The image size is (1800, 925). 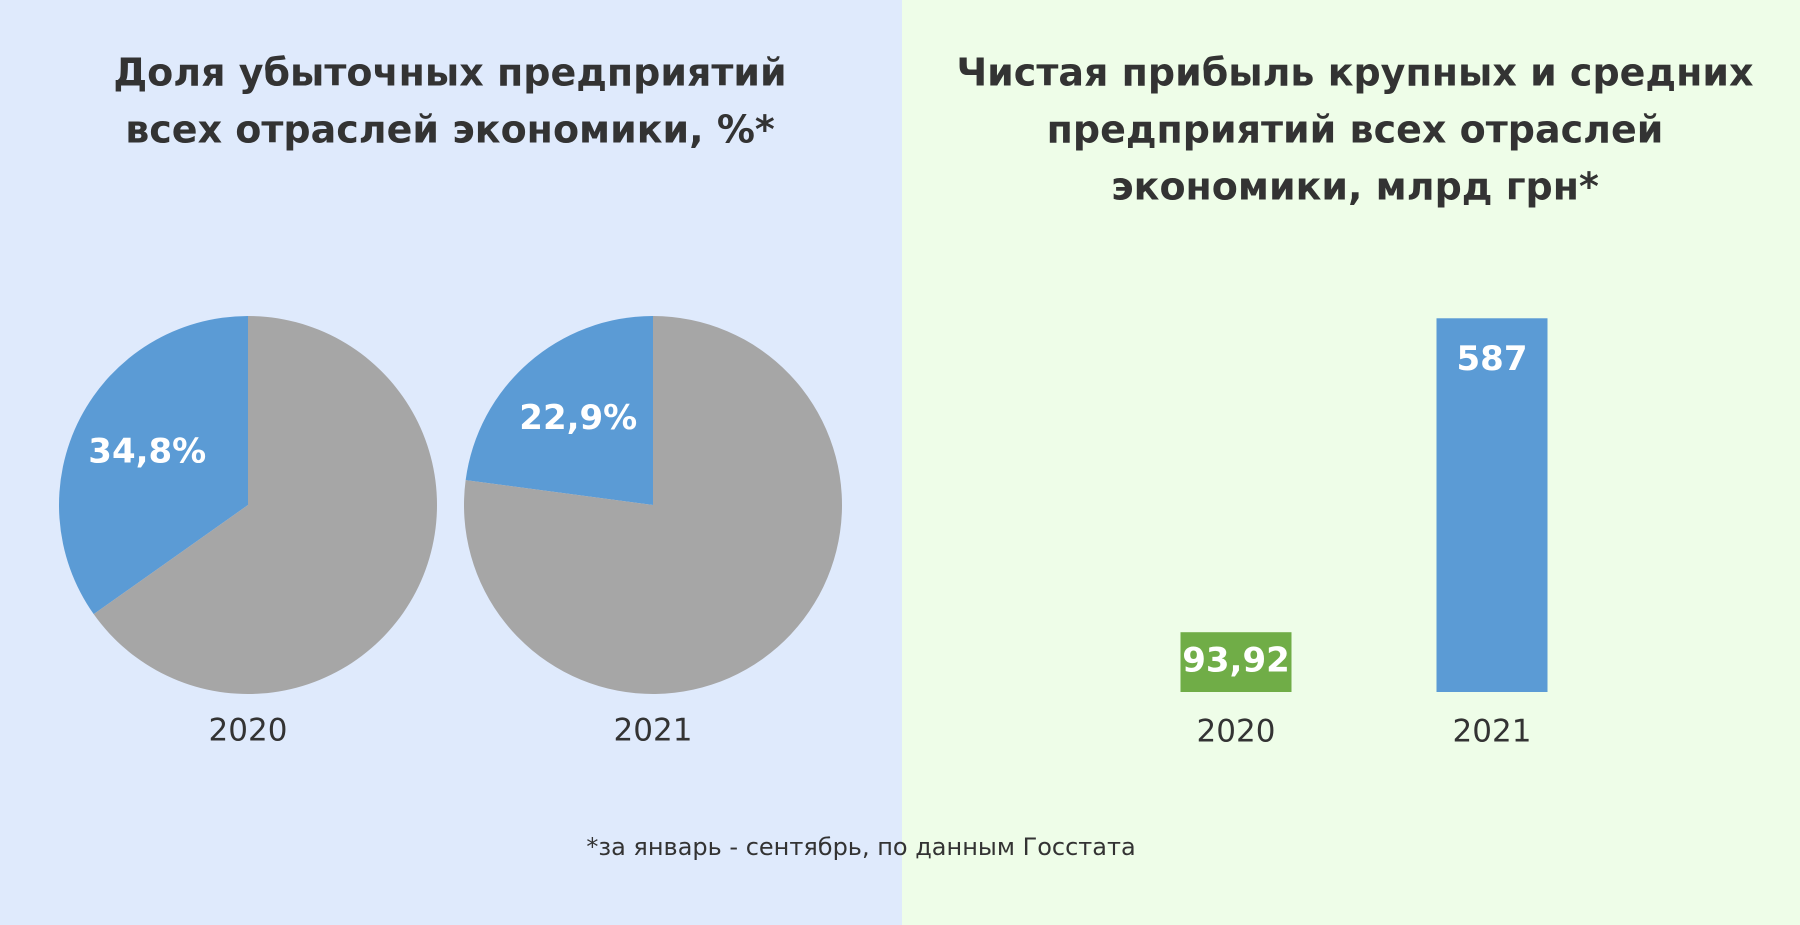 I want to click on chart-title: Доля убыточных предприятий, so click(x=449, y=73).